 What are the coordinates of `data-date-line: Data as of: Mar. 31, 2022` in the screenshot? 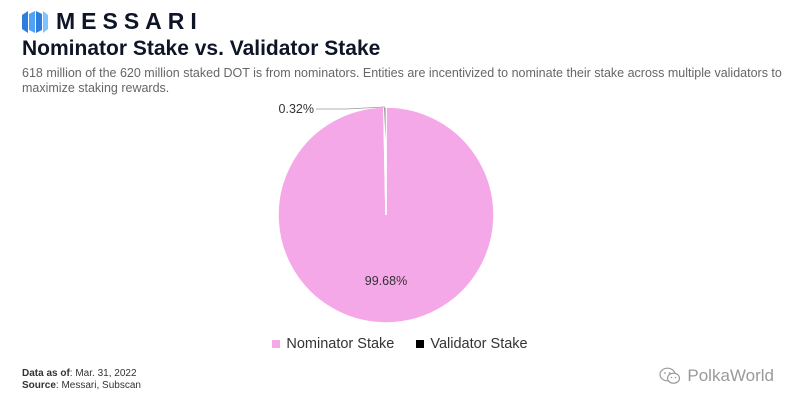 It's located at (81, 374).